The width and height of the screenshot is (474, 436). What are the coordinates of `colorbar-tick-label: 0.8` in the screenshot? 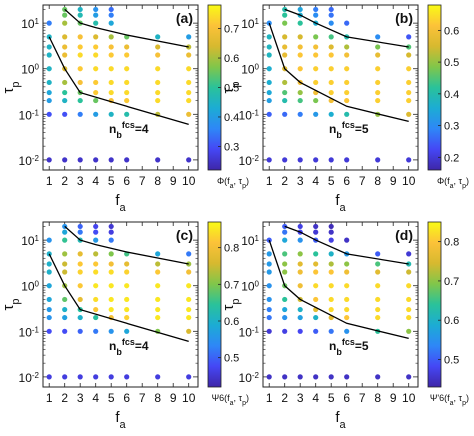 It's located at (451, 243).